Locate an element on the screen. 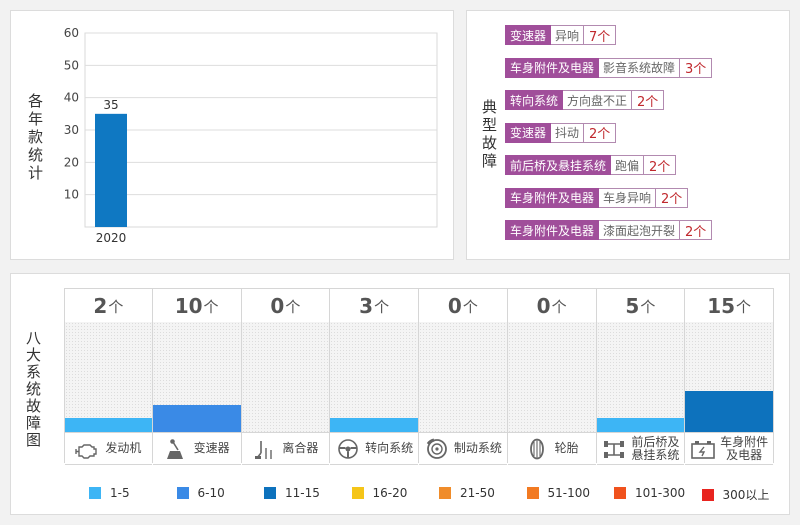  fault-item: 前后桥及悬挂系统 跑偏 2个 is located at coordinates (591, 165).